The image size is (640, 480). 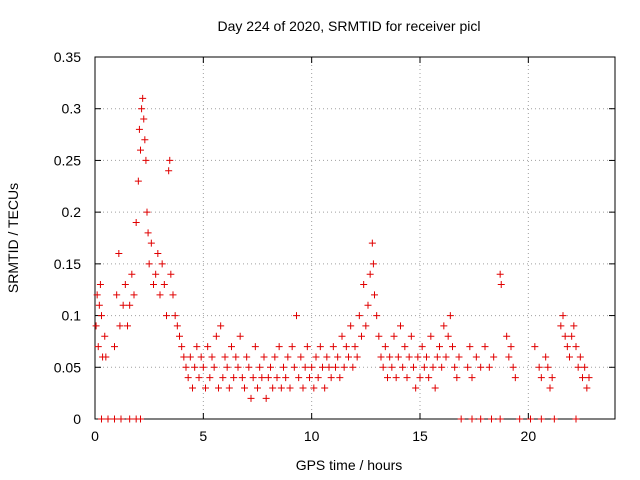 What do you see at coordinates (67, 160) in the screenshot?
I see `y-tick-label: 0.25` at bounding box center [67, 160].